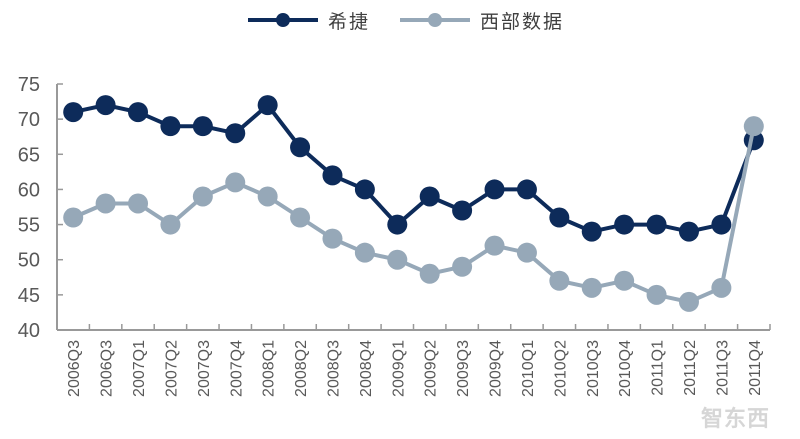  Describe the element at coordinates (625, 368) in the screenshot. I see `x-tick-label: 2010Q4` at that location.